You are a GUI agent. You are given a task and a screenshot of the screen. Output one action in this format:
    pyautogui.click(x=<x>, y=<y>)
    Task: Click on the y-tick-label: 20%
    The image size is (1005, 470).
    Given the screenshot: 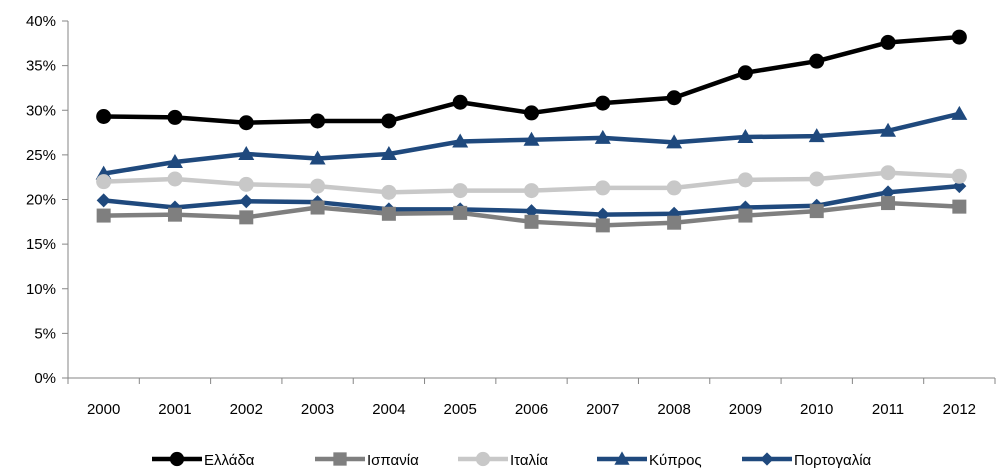 What is the action you would take?
    pyautogui.click(x=41, y=200)
    